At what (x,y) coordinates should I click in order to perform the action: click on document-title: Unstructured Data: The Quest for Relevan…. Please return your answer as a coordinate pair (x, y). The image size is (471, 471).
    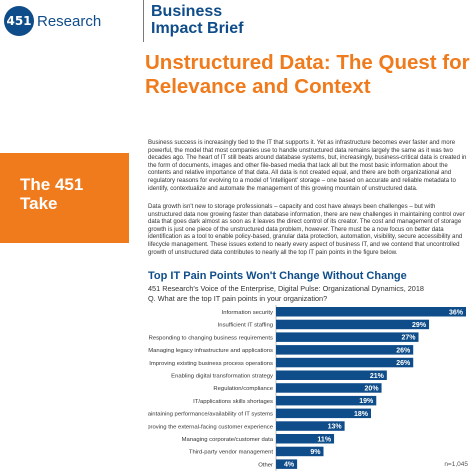
    Looking at the image, I should click on (308, 75).